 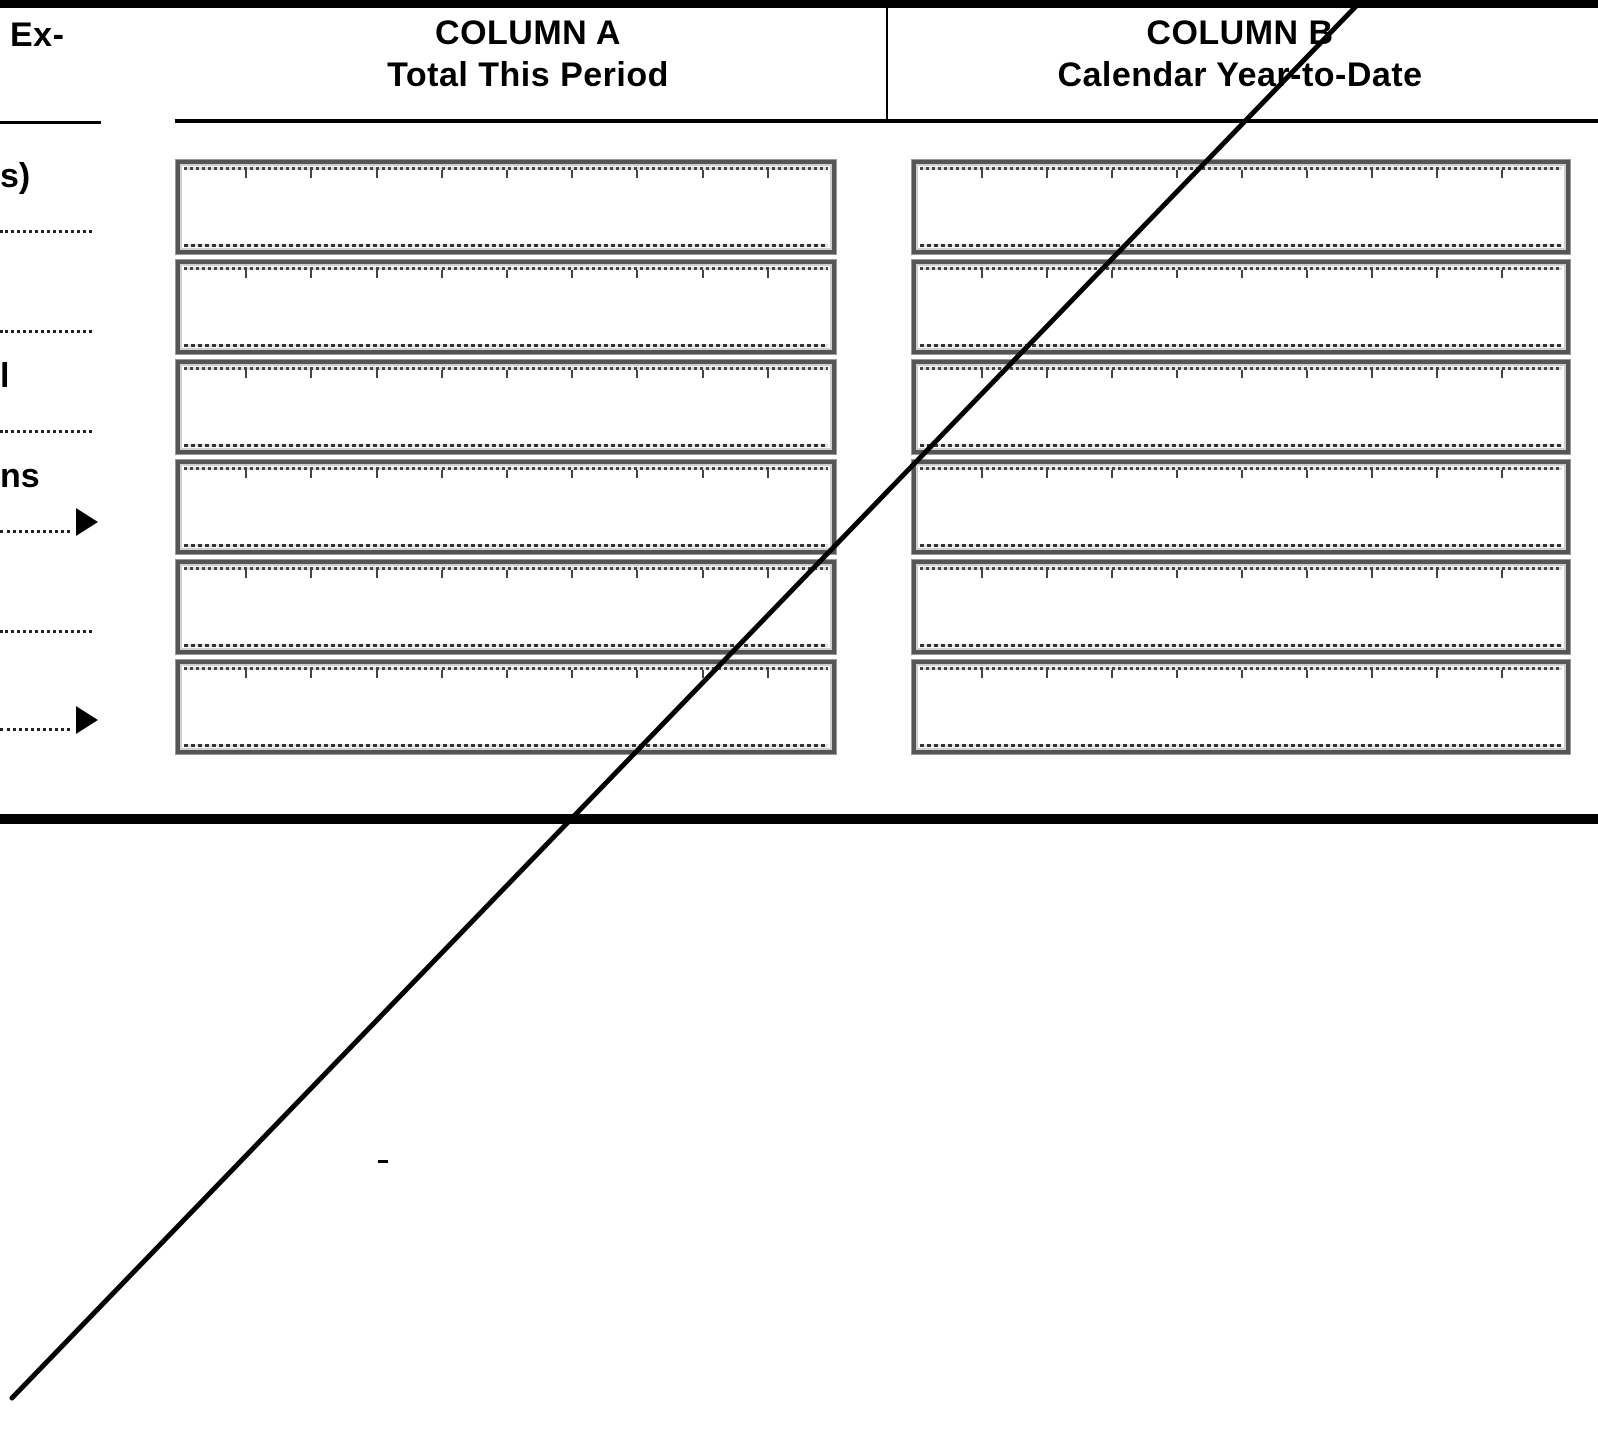 I want to click on column-a-row-2-field, so click(x=506, y=307).